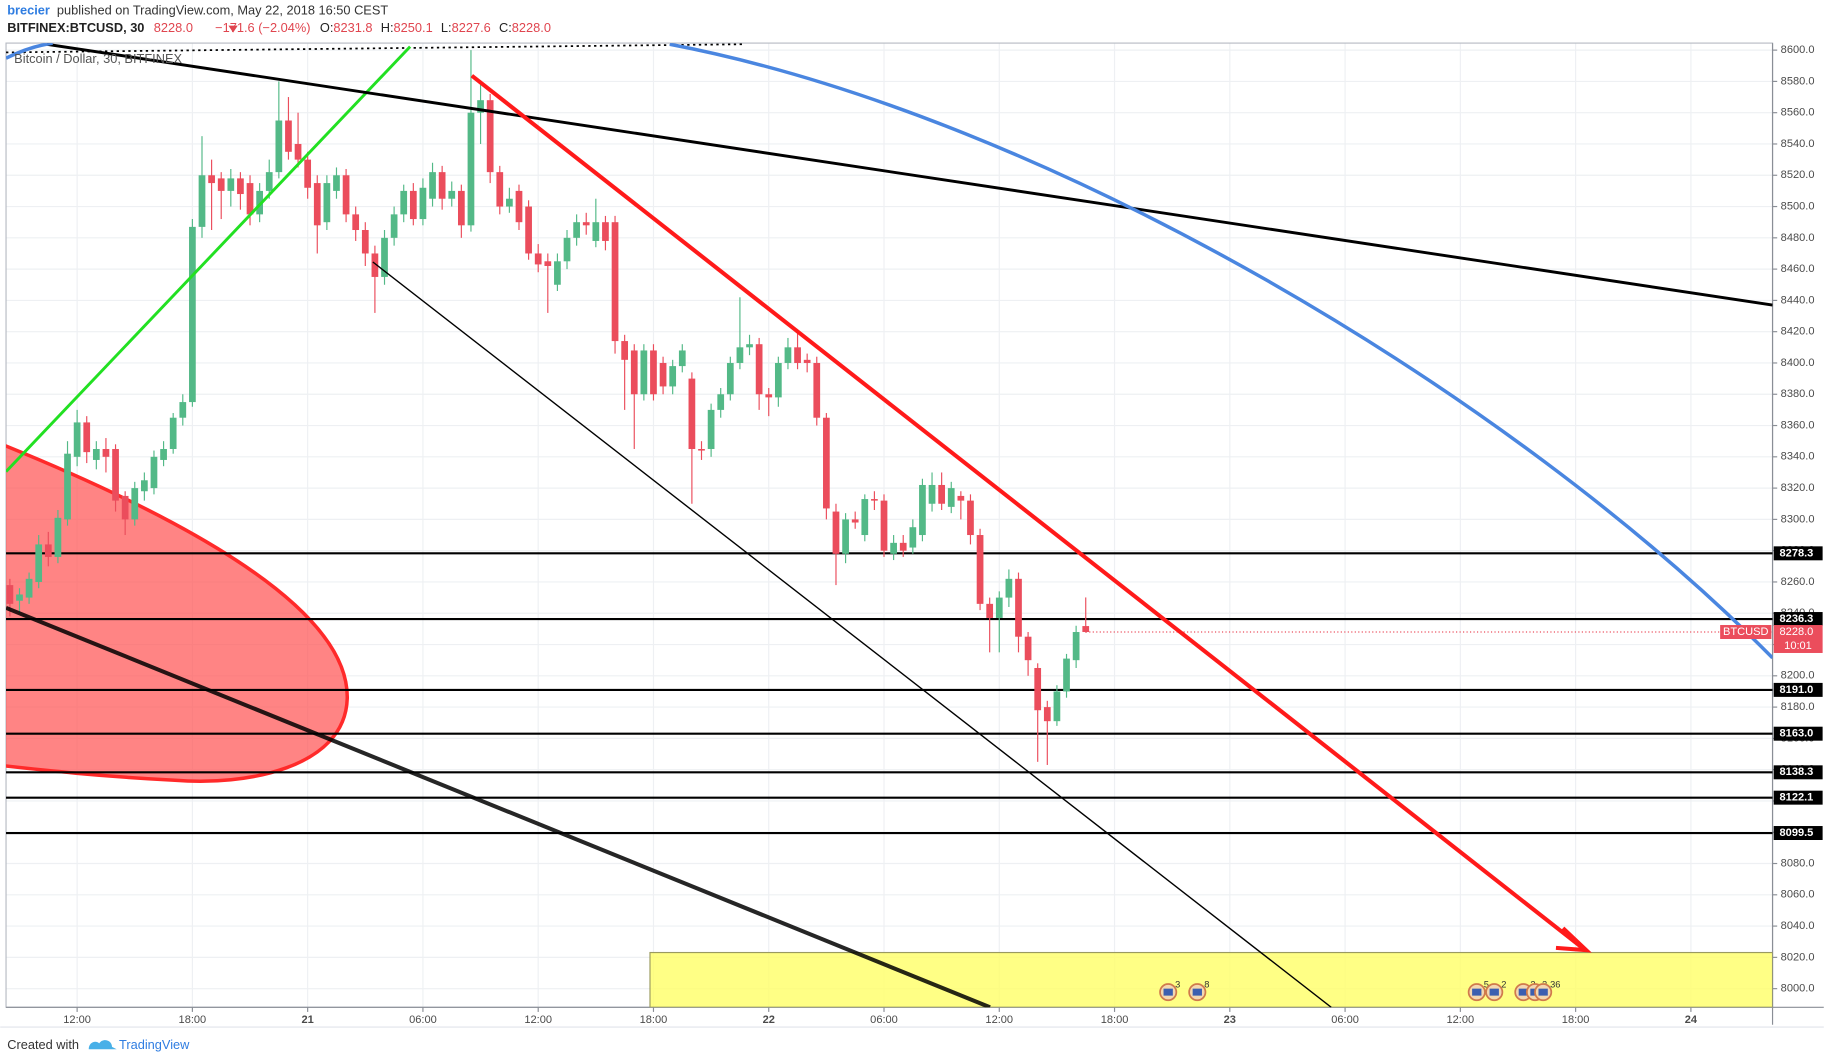 The width and height of the screenshot is (1824, 1062). I want to click on green-trend-line, so click(209, 259).